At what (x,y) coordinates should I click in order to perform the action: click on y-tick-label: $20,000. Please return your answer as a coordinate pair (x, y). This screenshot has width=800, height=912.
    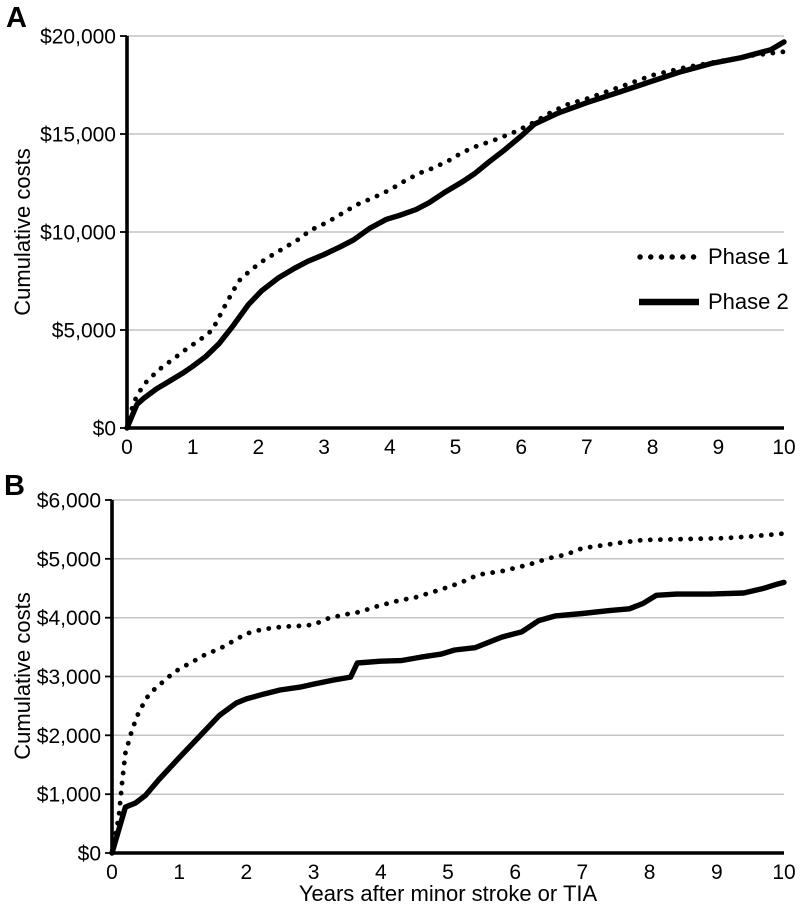
    Looking at the image, I should click on (78, 37).